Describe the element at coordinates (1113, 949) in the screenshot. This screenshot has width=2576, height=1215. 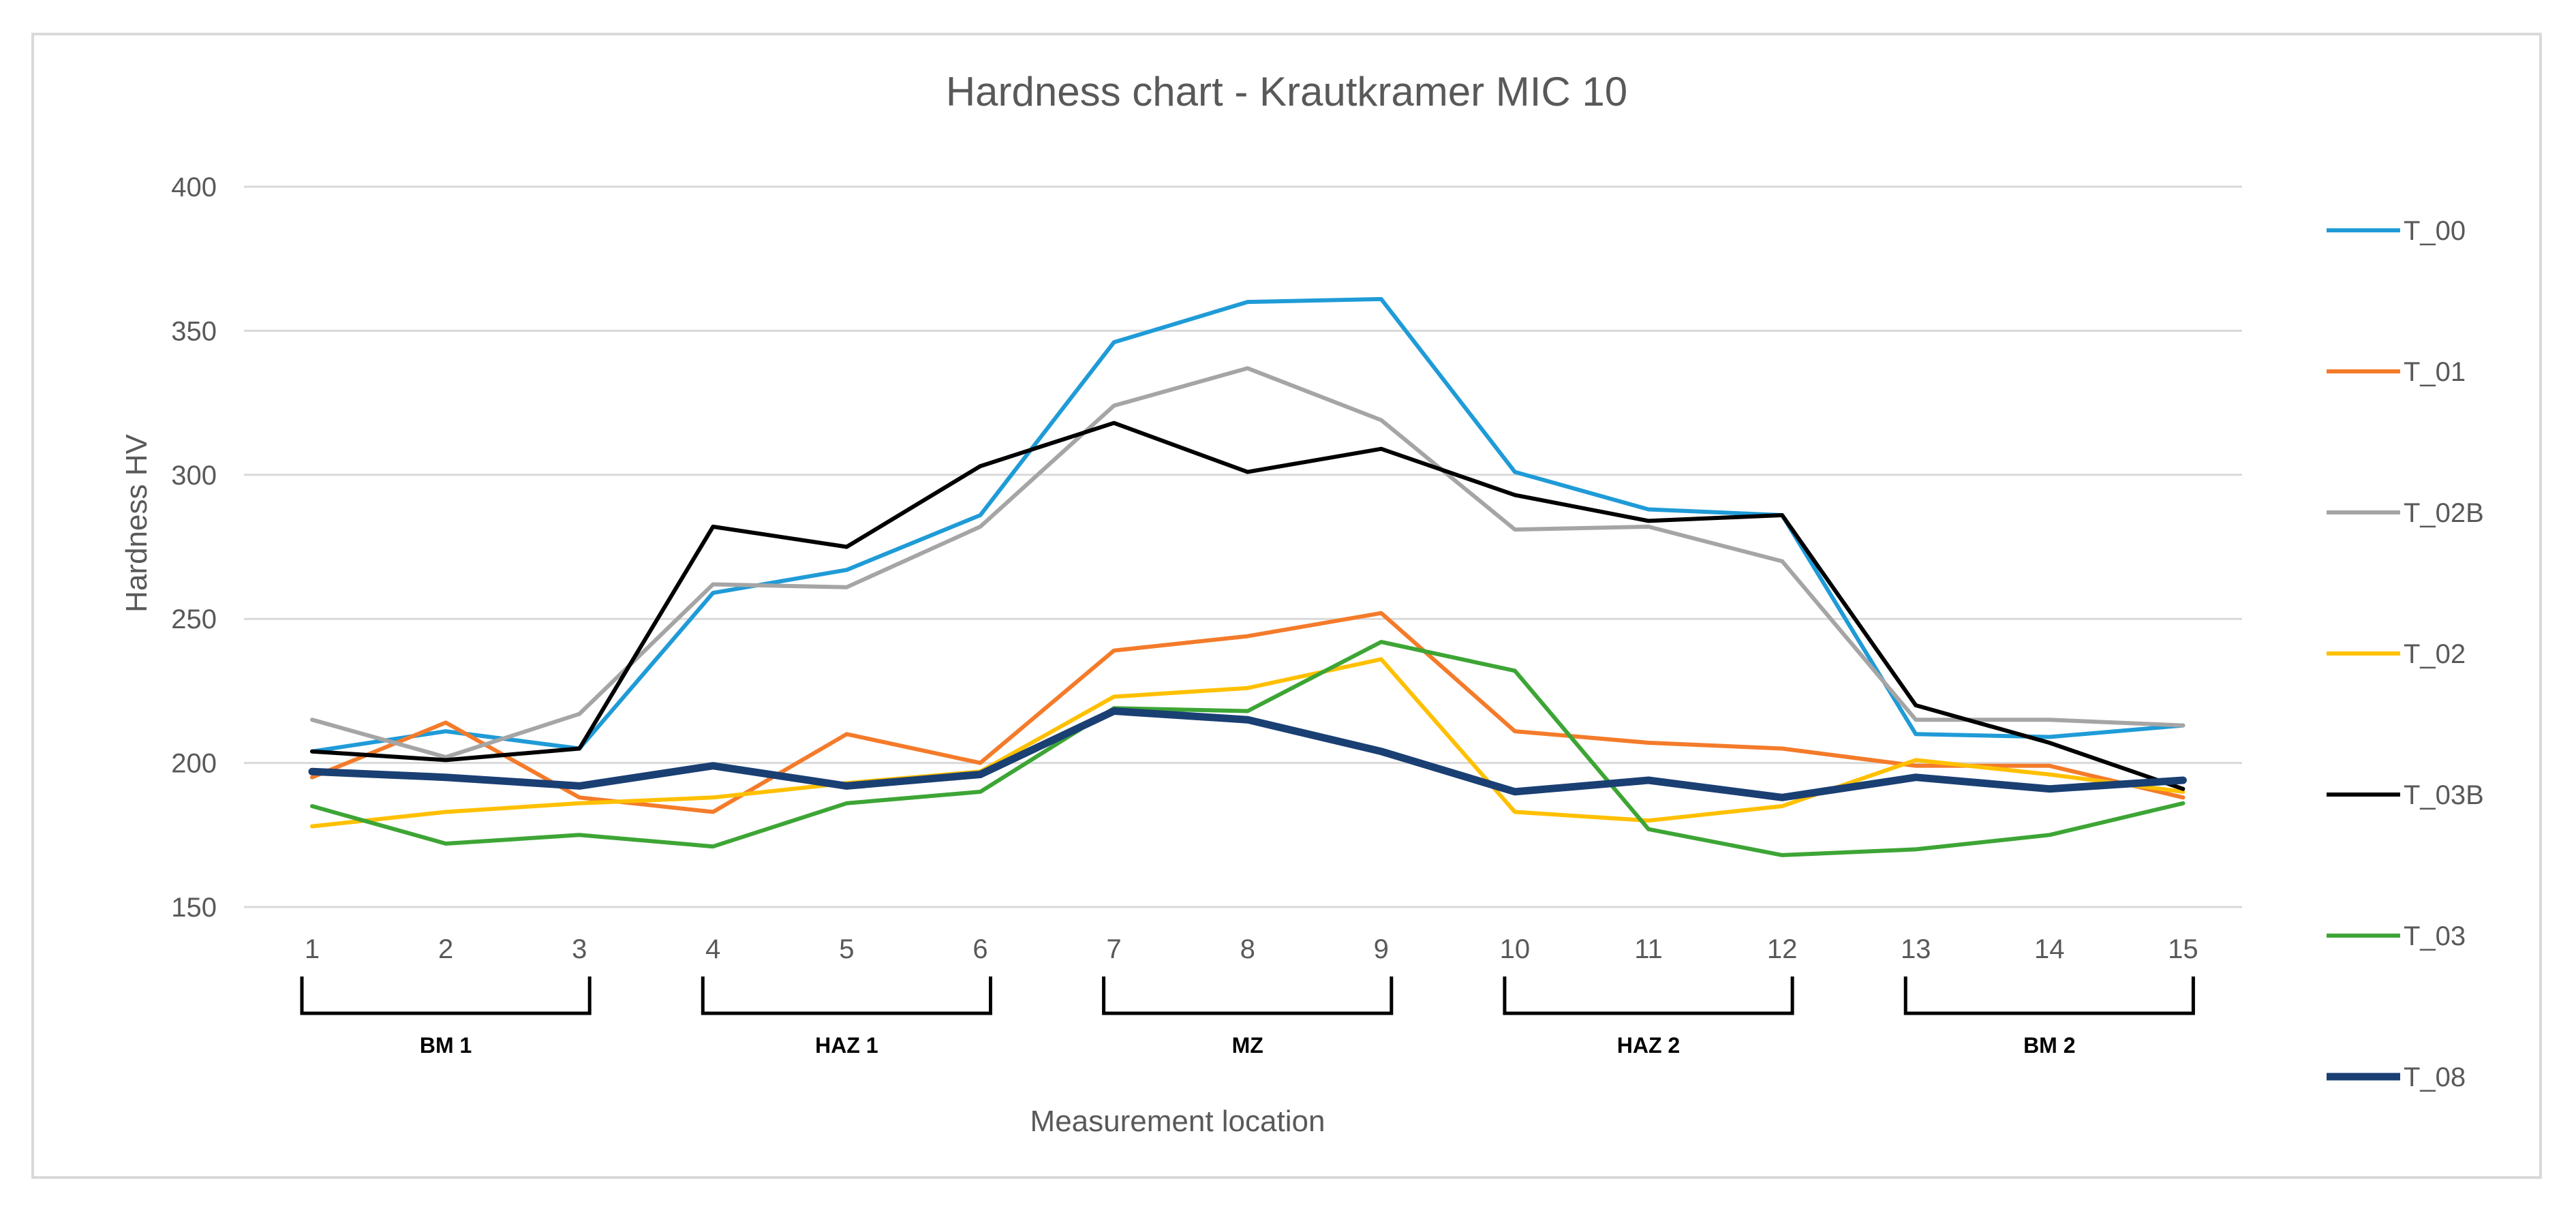
I see `x-tick-label-7: 7` at that location.